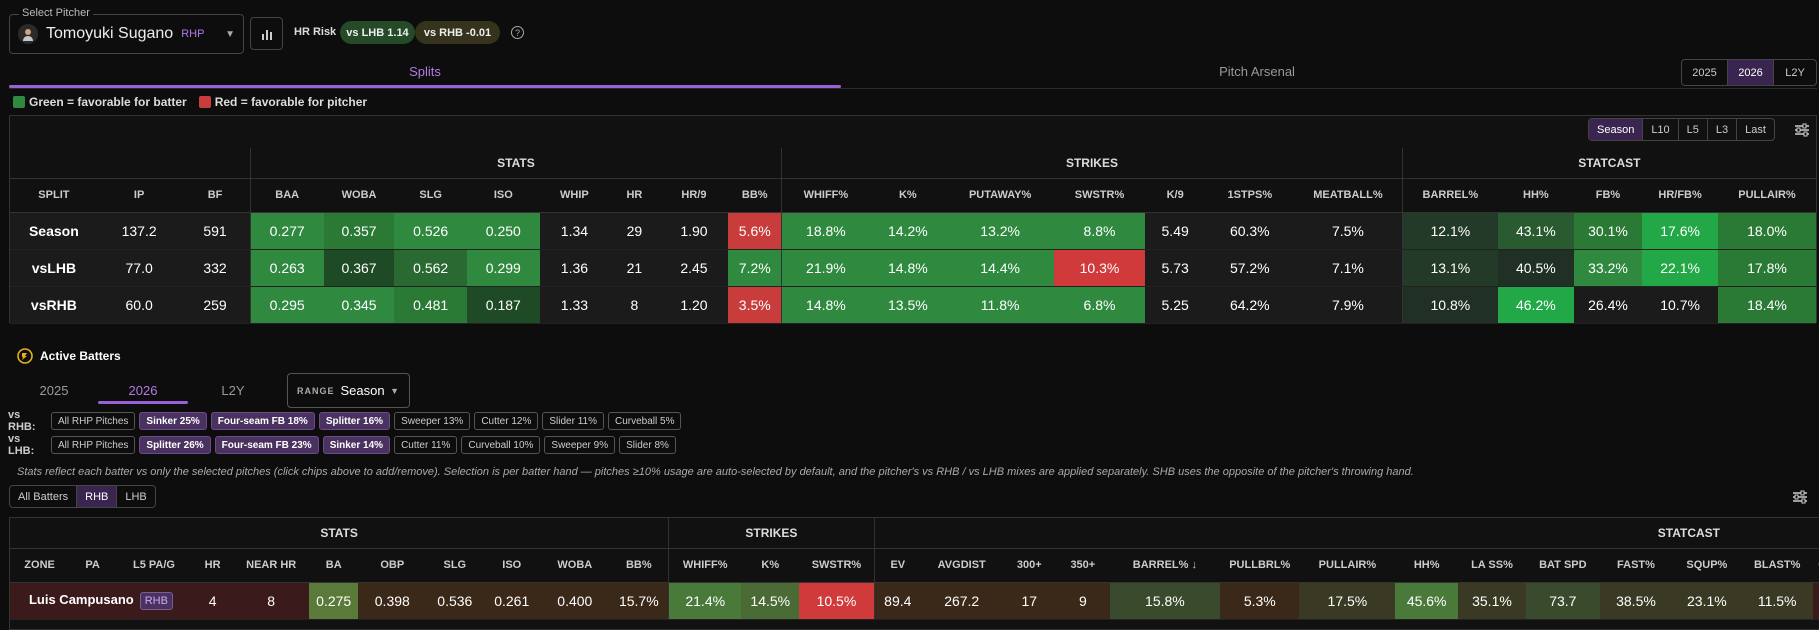 The width and height of the screenshot is (1819, 630). I want to click on tab-pitch-arsenal: Pitch Arsenal, so click(1257, 71).